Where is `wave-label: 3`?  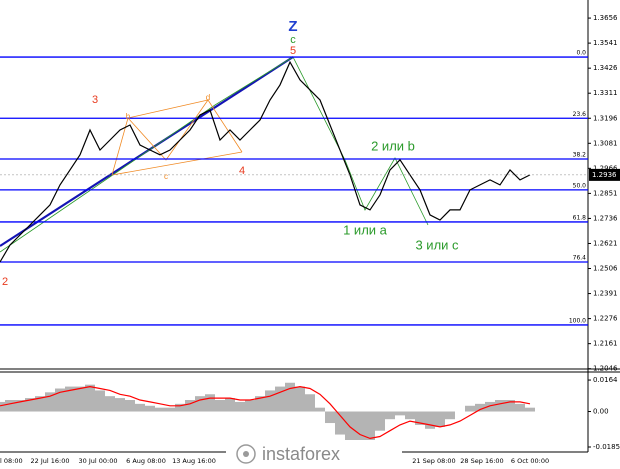
wave-label: 3 is located at coordinates (95, 100).